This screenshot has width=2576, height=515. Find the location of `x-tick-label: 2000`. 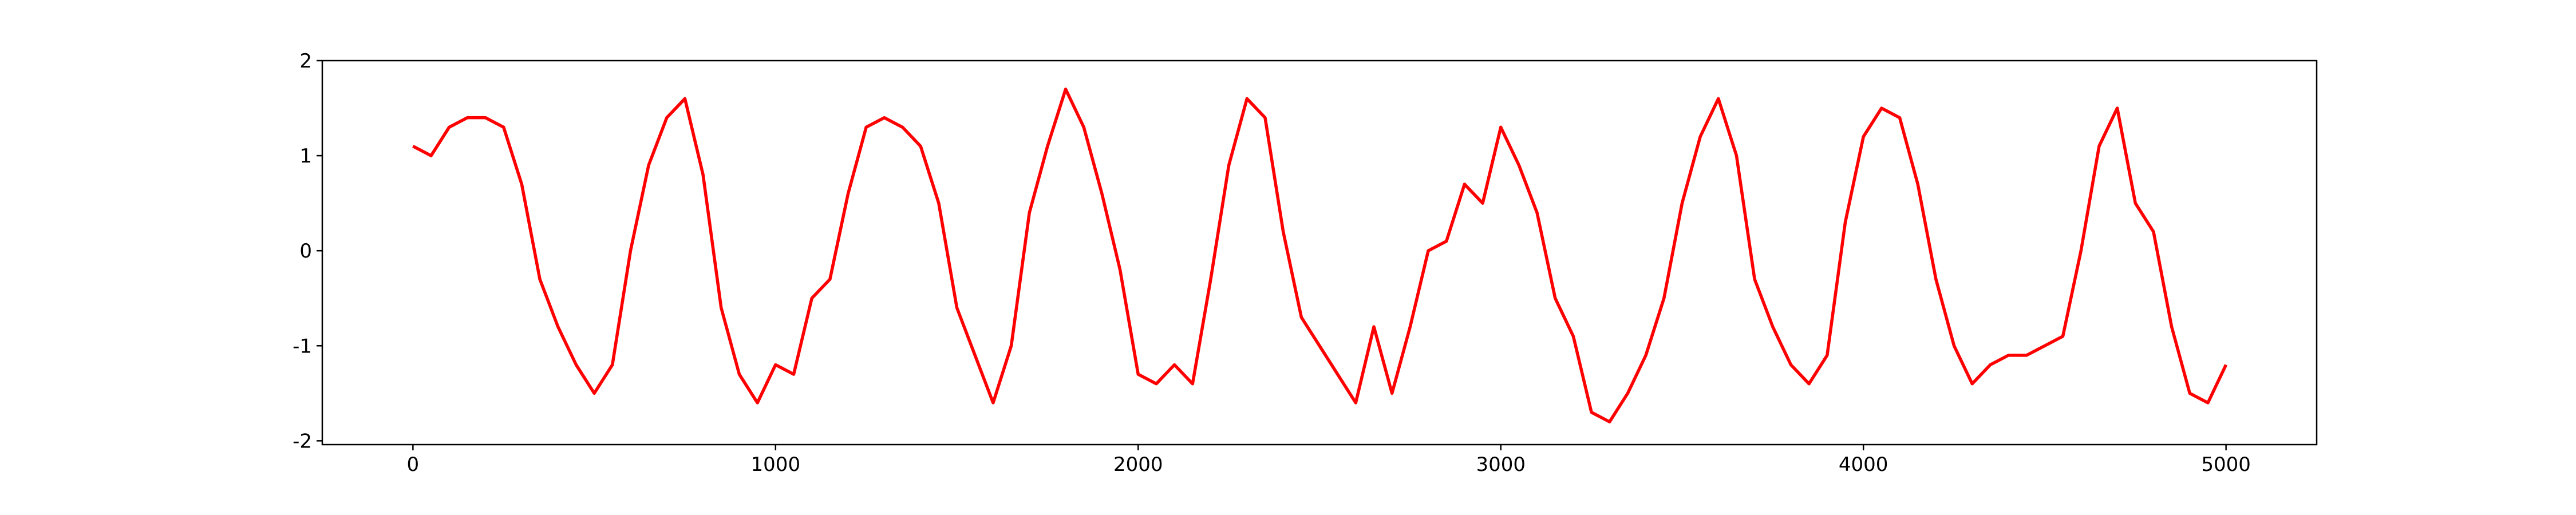

x-tick-label: 2000 is located at coordinates (1138, 464).